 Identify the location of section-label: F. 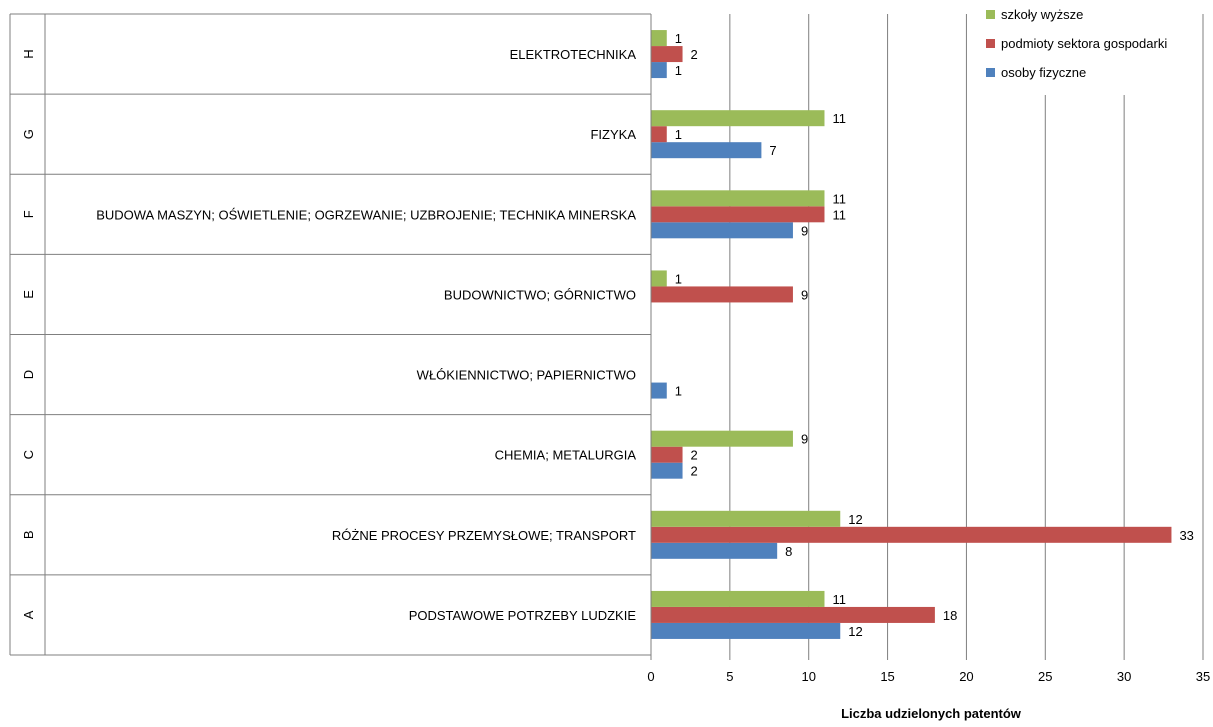
(28, 214).